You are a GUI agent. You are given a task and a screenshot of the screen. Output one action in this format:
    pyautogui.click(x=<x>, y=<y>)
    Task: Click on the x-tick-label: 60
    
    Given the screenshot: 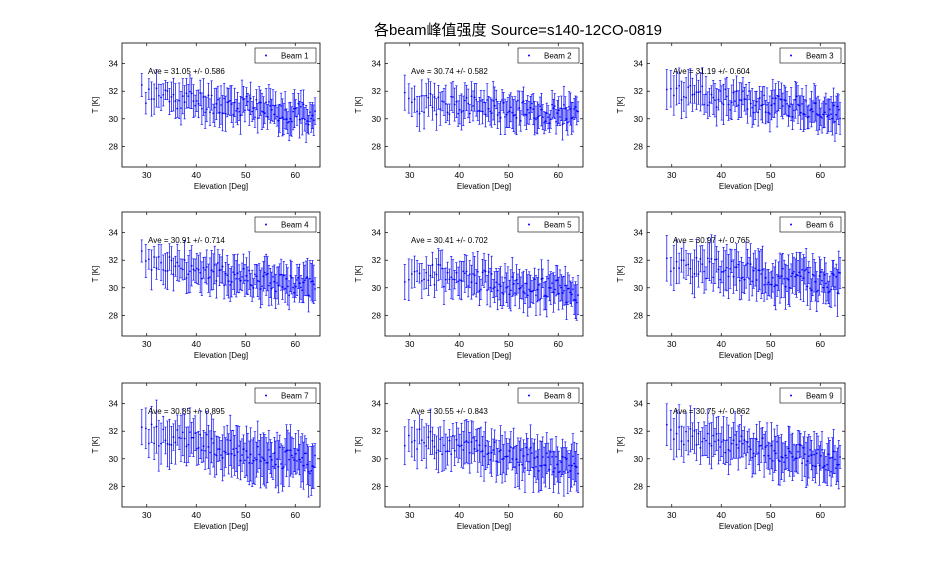 What is the action you would take?
    pyautogui.click(x=296, y=175)
    